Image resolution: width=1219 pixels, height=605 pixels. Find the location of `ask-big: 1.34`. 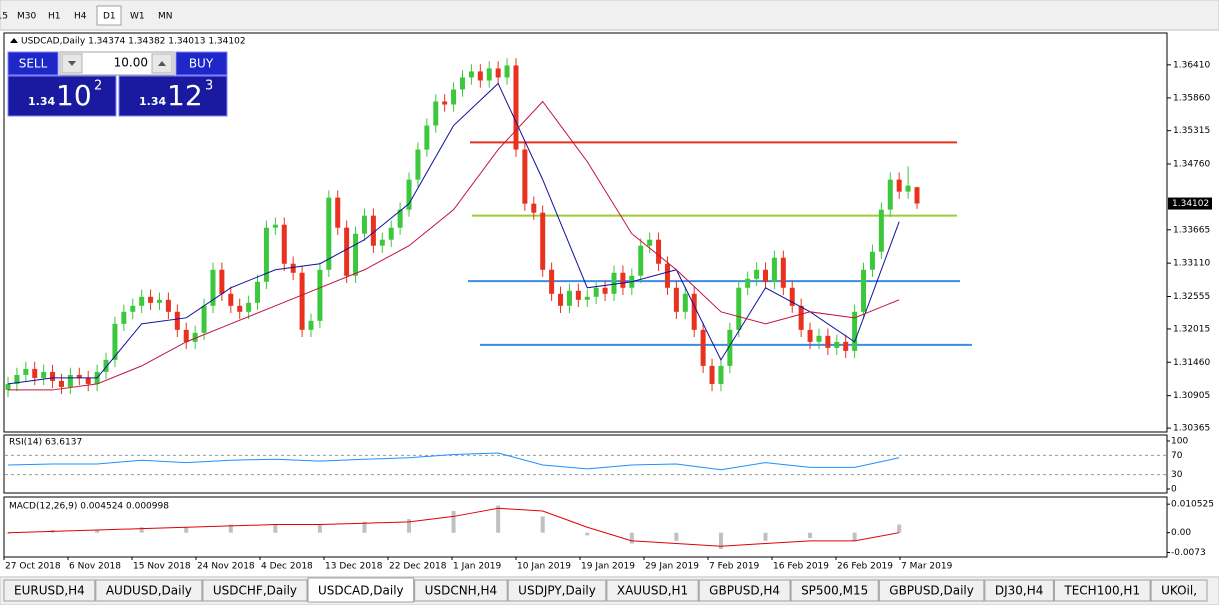

ask-big: 1.34 is located at coordinates (152, 101).